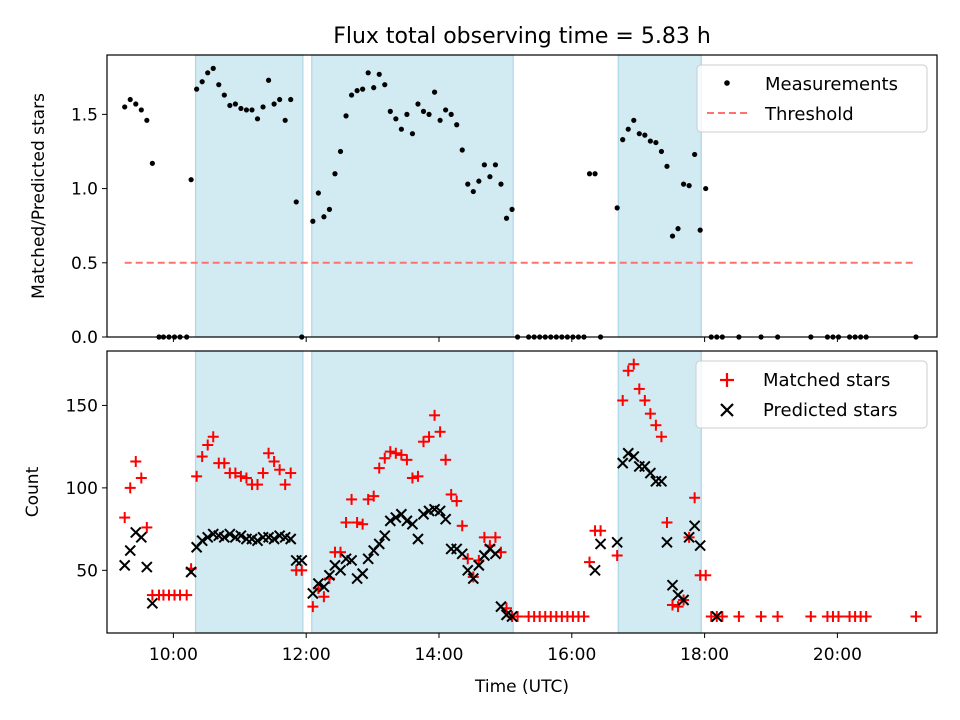  Describe the element at coordinates (727, 410) in the screenshot. I see `legend-marker-predicted` at that location.